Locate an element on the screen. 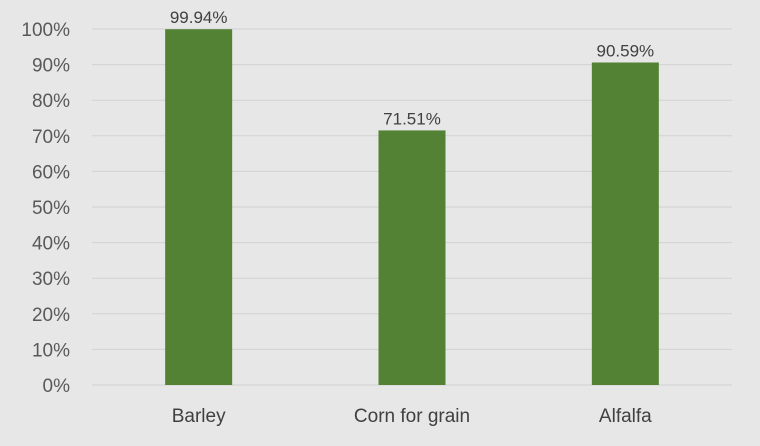  bar-corn-for-grain is located at coordinates (412, 257).